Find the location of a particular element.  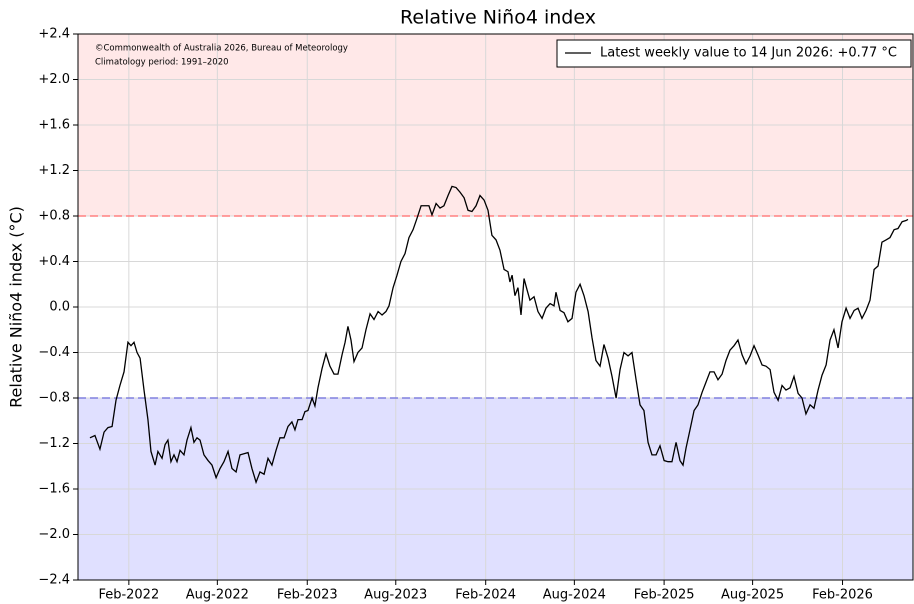

y-tick-label: −0.8 is located at coordinates (54, 398).